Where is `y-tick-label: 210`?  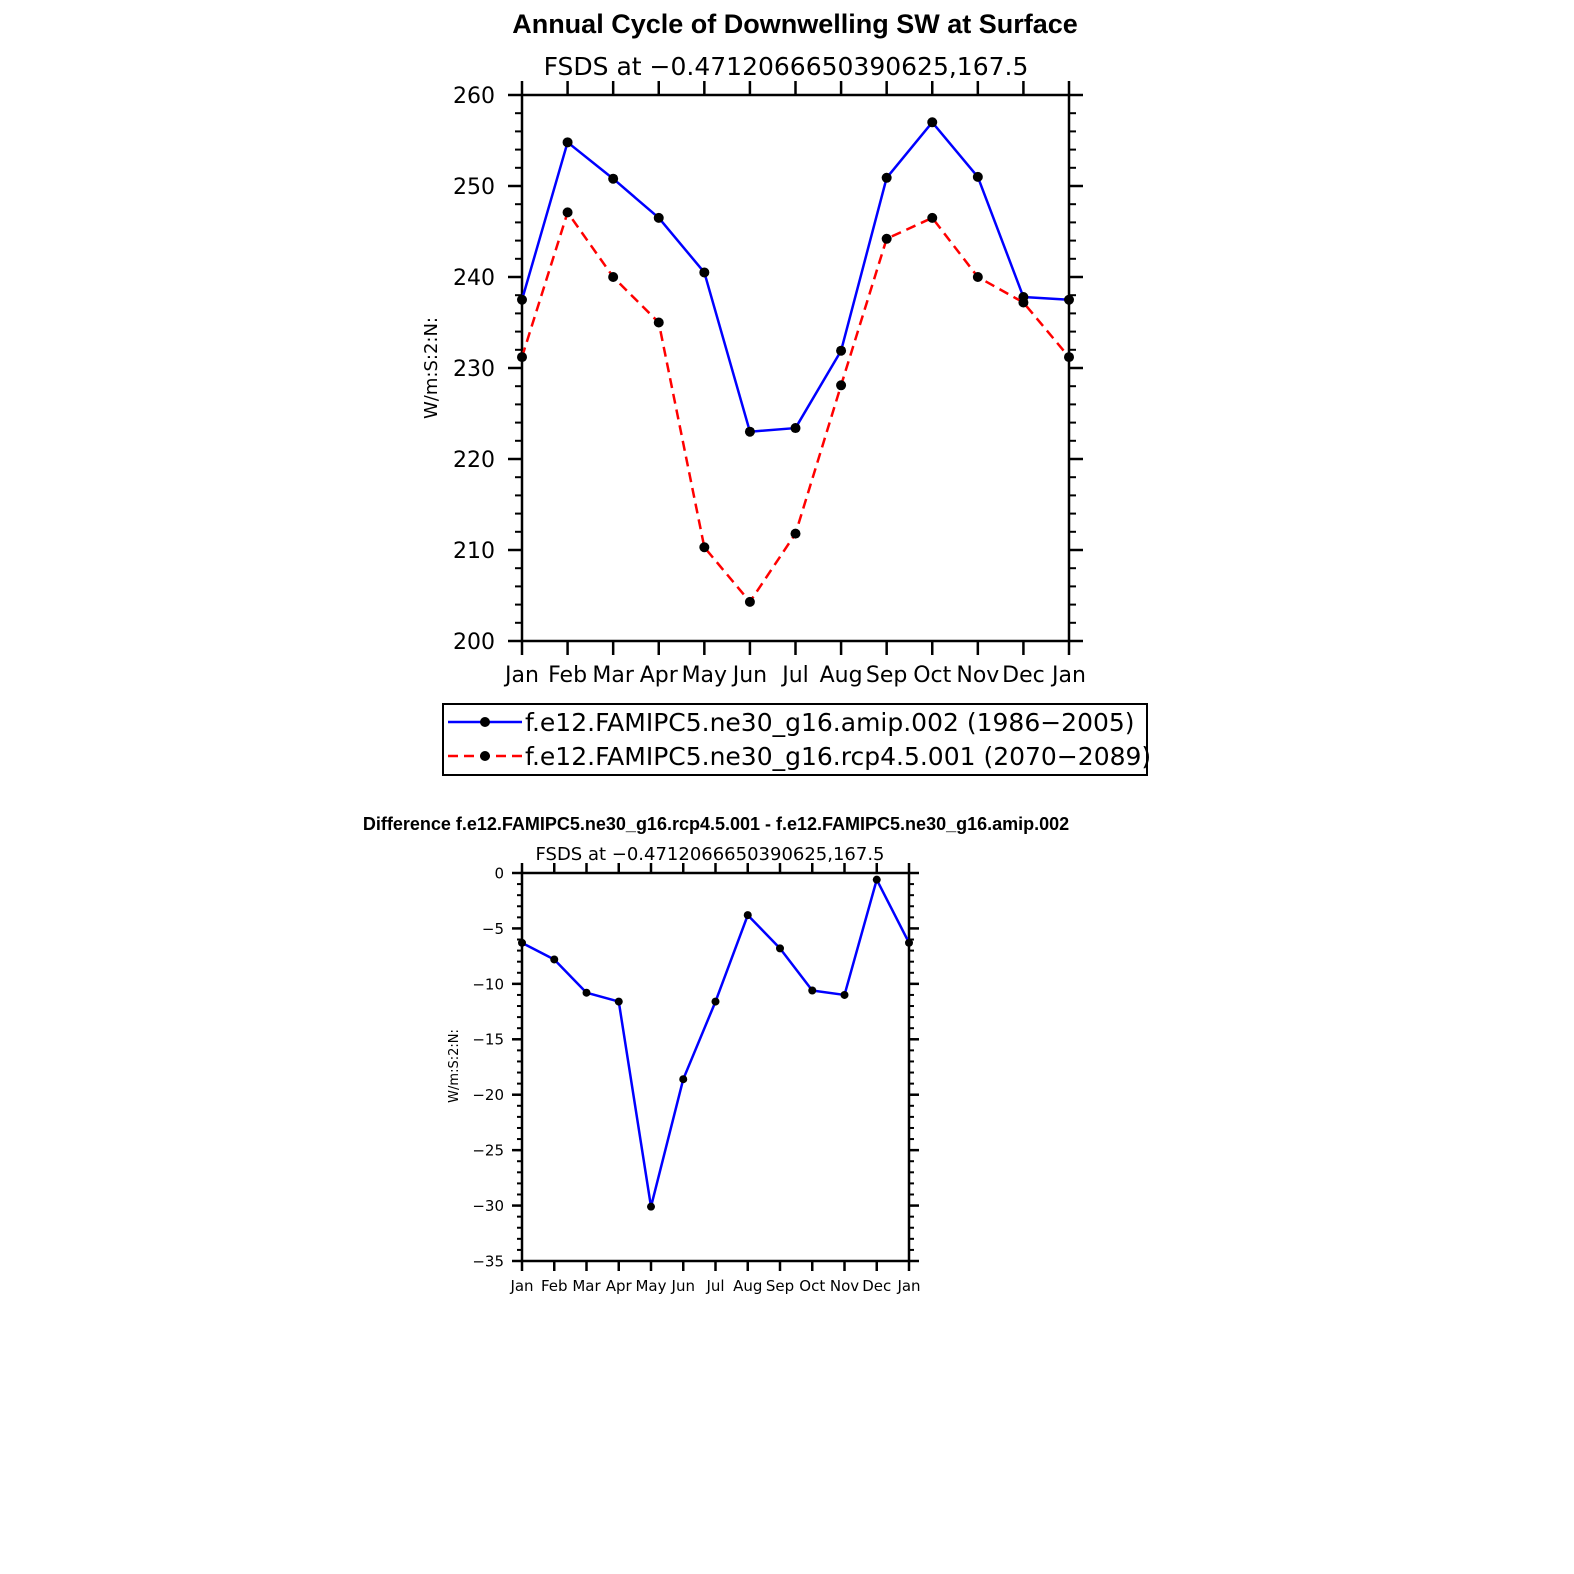 y-tick-label: 210 is located at coordinates (474, 551).